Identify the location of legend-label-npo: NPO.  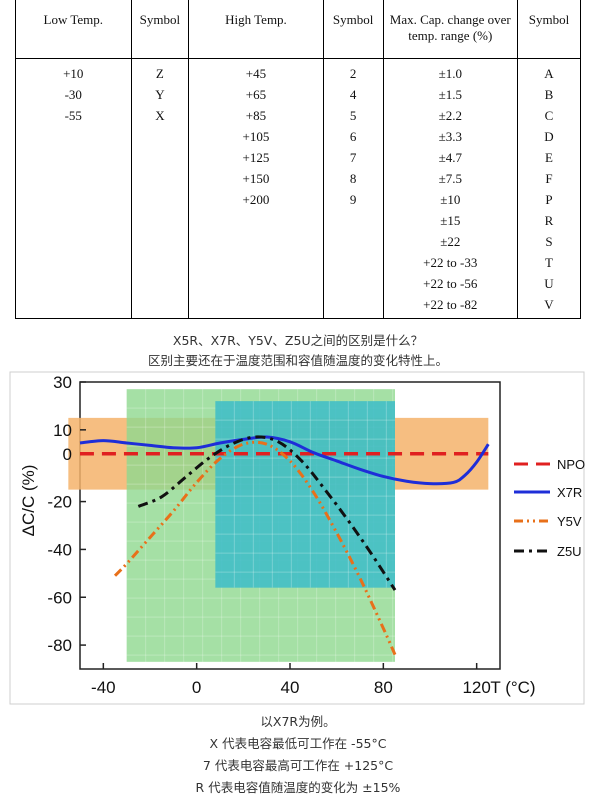
(571, 464).